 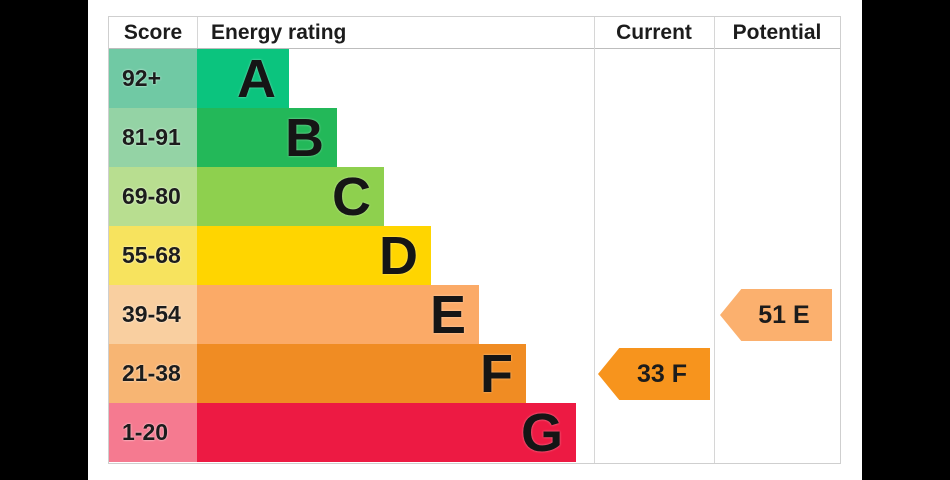 What do you see at coordinates (279, 32) in the screenshot?
I see `energy-rating-column-header: Energy rating` at bounding box center [279, 32].